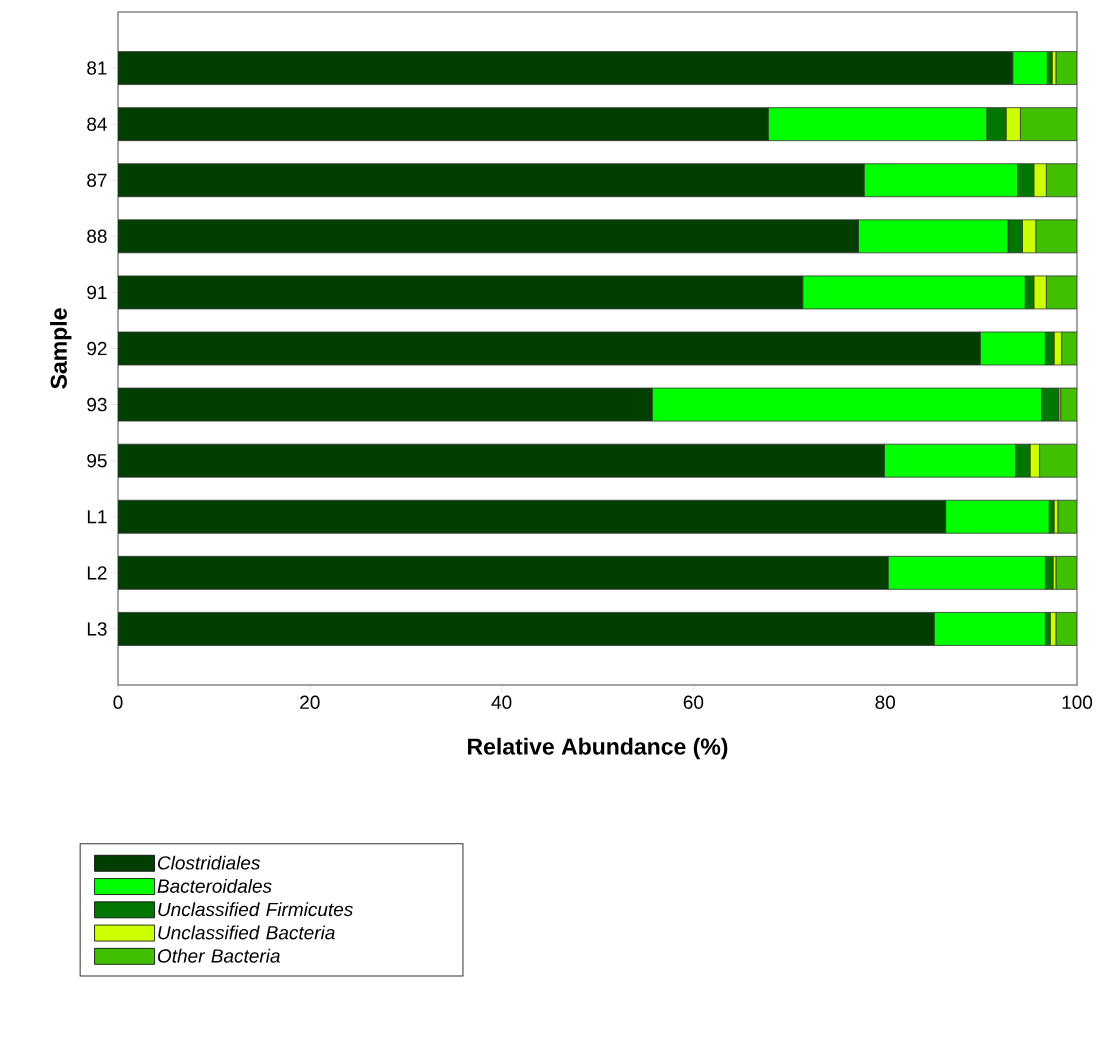  Describe the element at coordinates (97, 517) in the screenshot. I see `y-tick-label: L1` at that location.